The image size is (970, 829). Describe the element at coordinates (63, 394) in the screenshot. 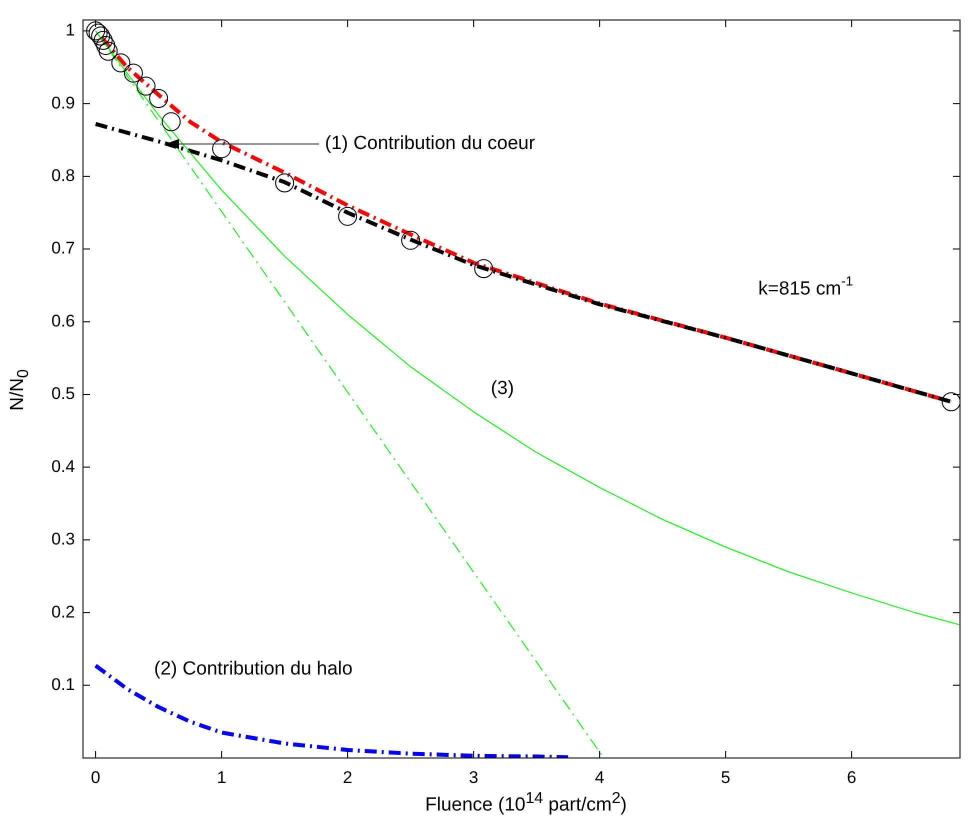

I see `y-tick-label: 0.5` at that location.